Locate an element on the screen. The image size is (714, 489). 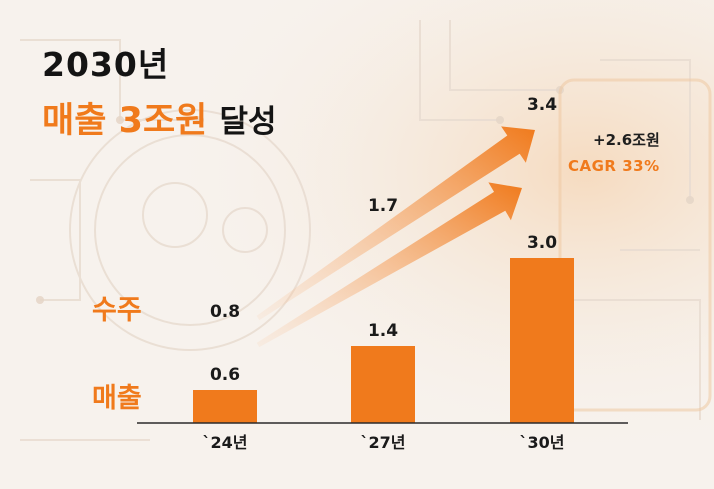
legend-sales: 매출 is located at coordinates (117, 398).